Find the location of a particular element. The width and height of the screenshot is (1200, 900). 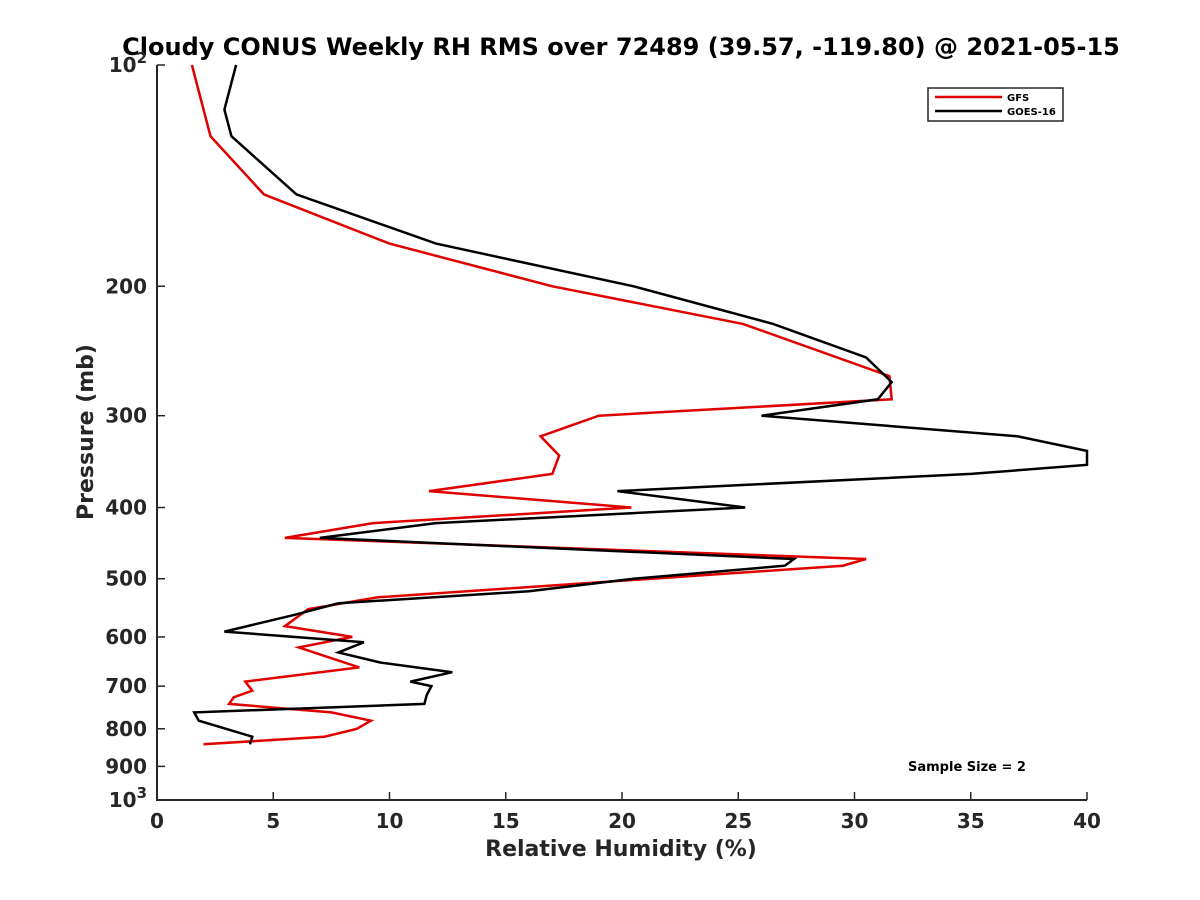

y-axis-ticks: 10² 200 300 400 500 600 700 800 900 10³ is located at coordinates (135, 430).